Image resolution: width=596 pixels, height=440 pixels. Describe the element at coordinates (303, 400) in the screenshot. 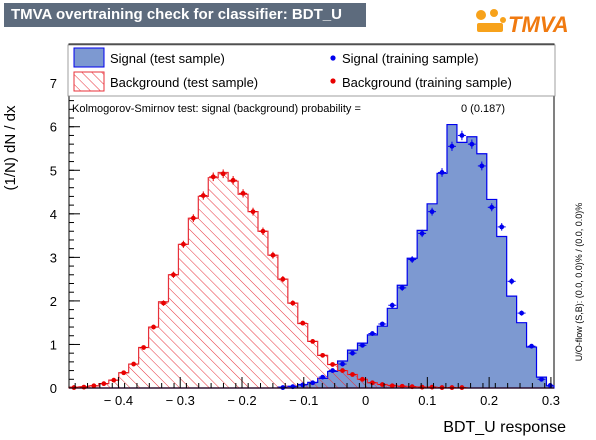

I see `x-tick-label: − 0.1` at that location.